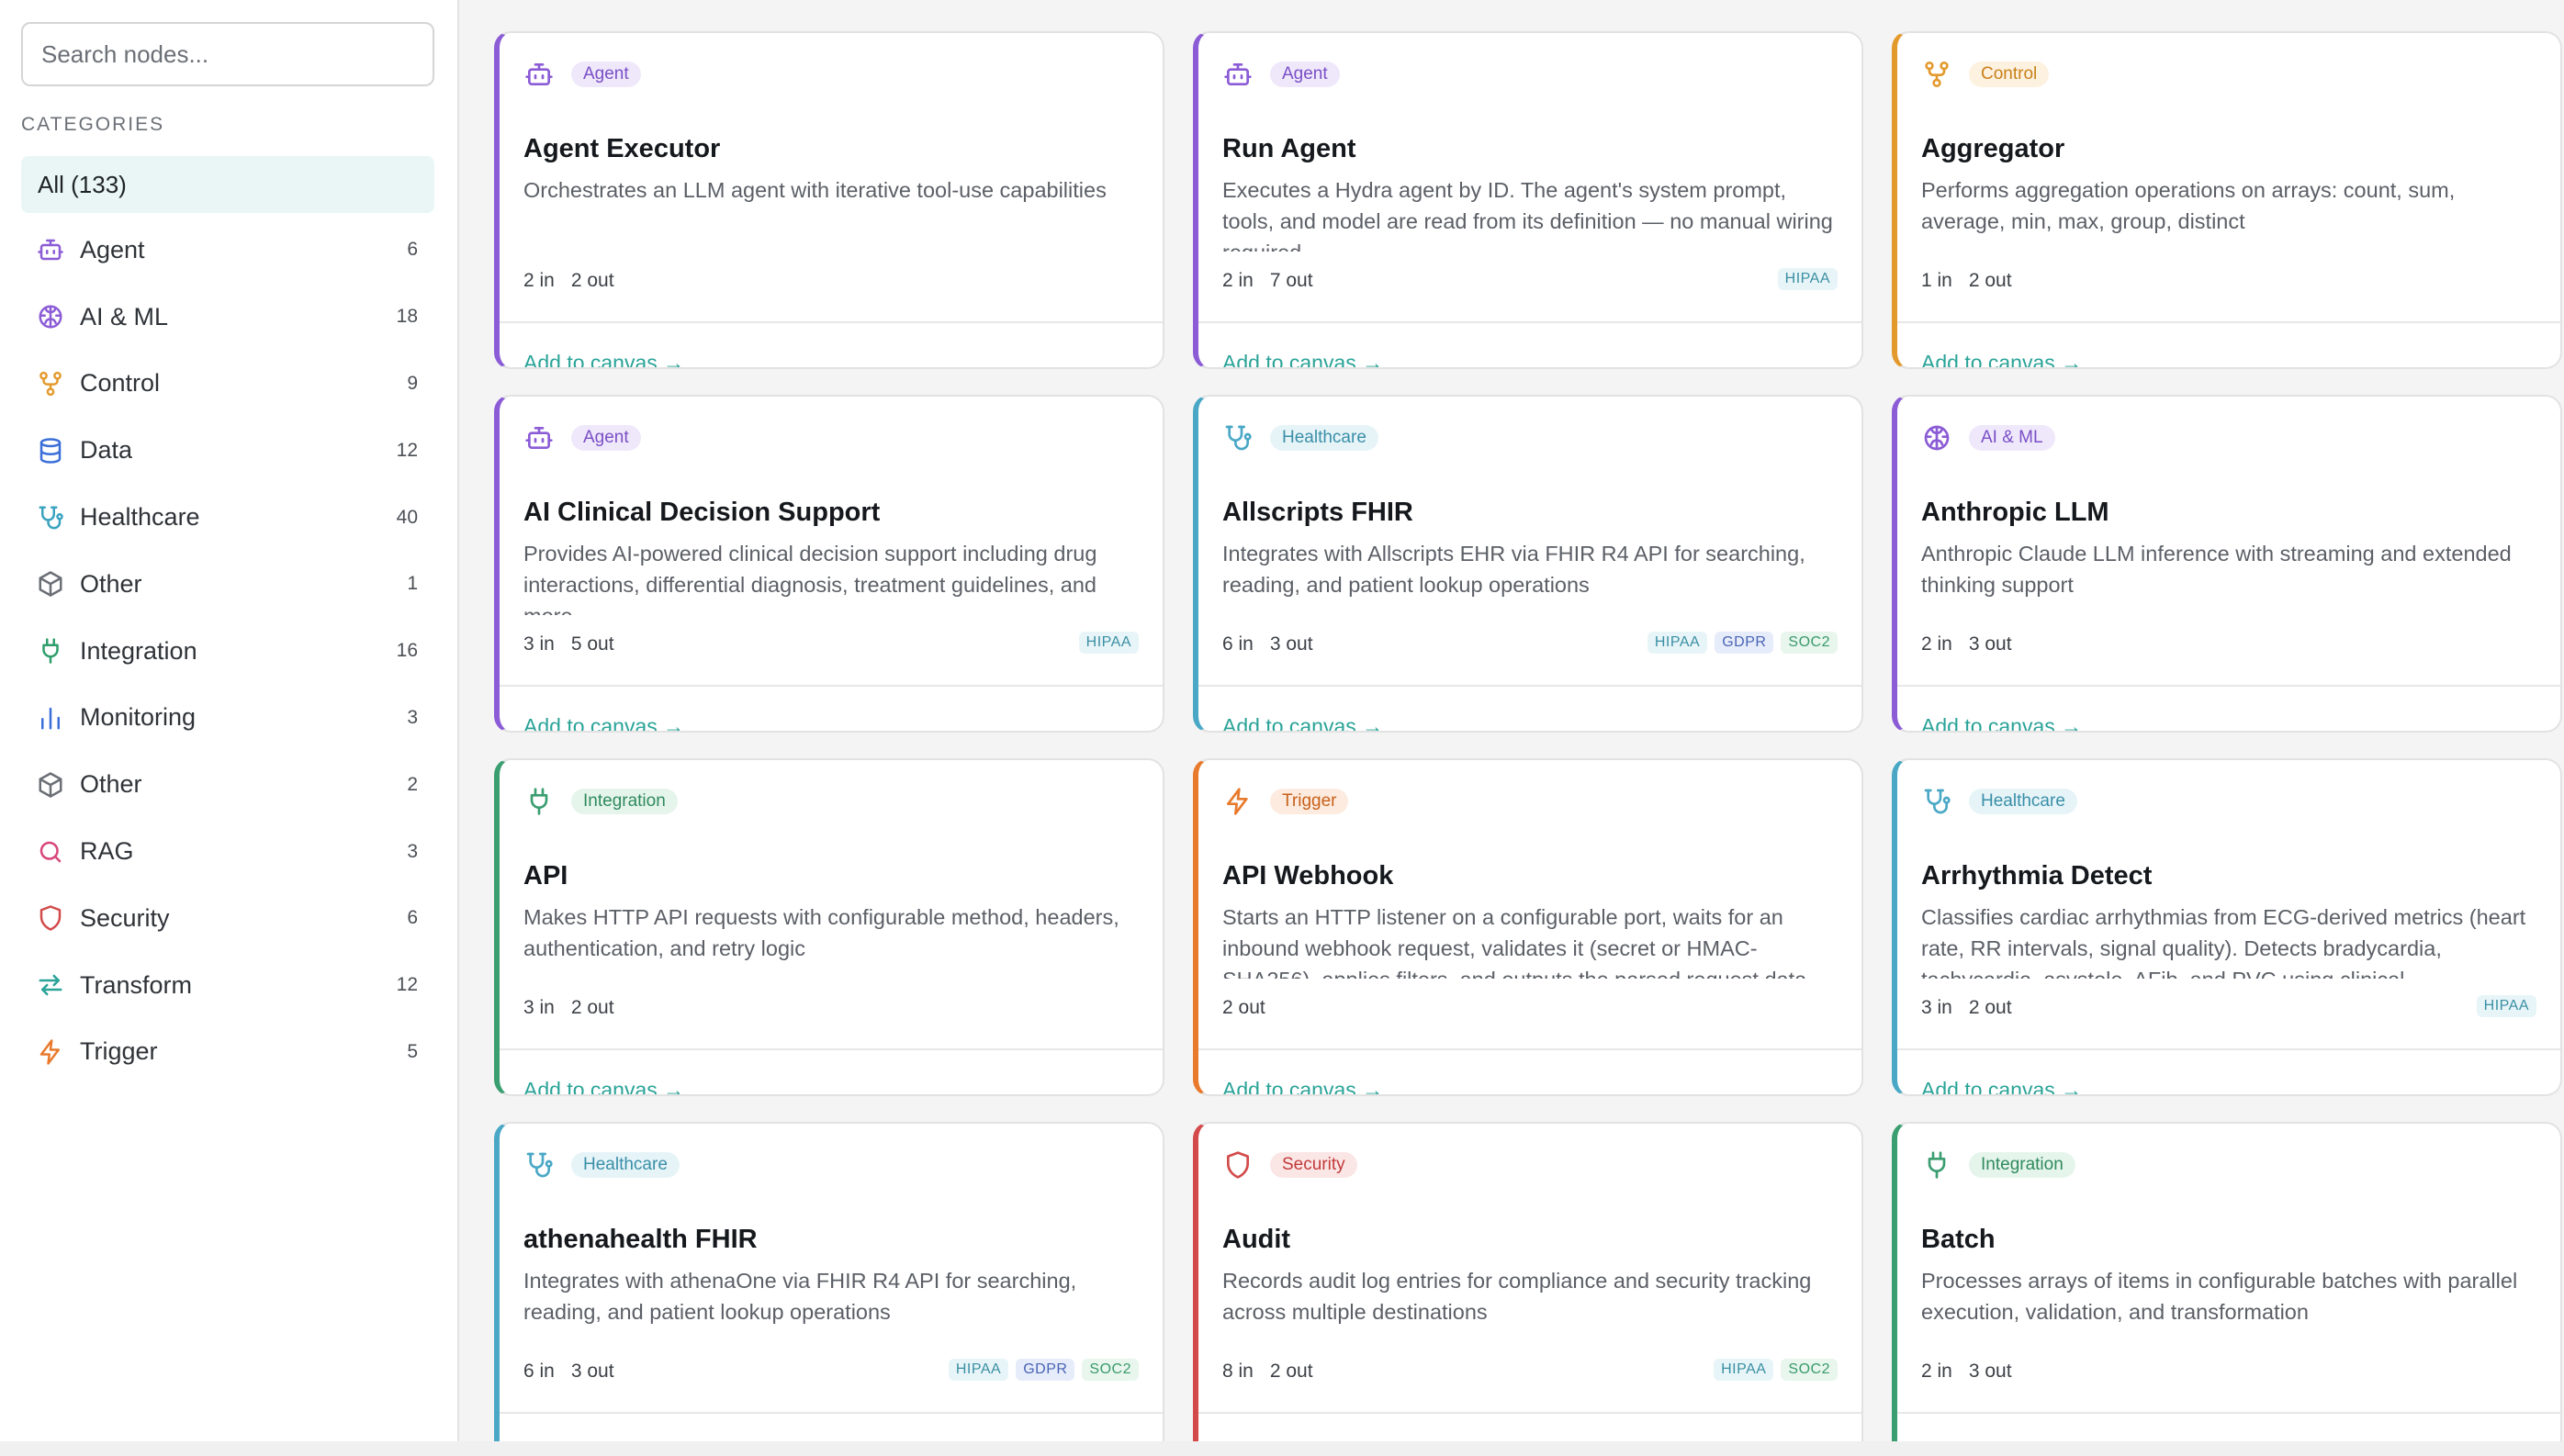 The width and height of the screenshot is (2564, 1456). What do you see at coordinates (228, 918) in the screenshot?
I see `category-item-security: Security 6` at bounding box center [228, 918].